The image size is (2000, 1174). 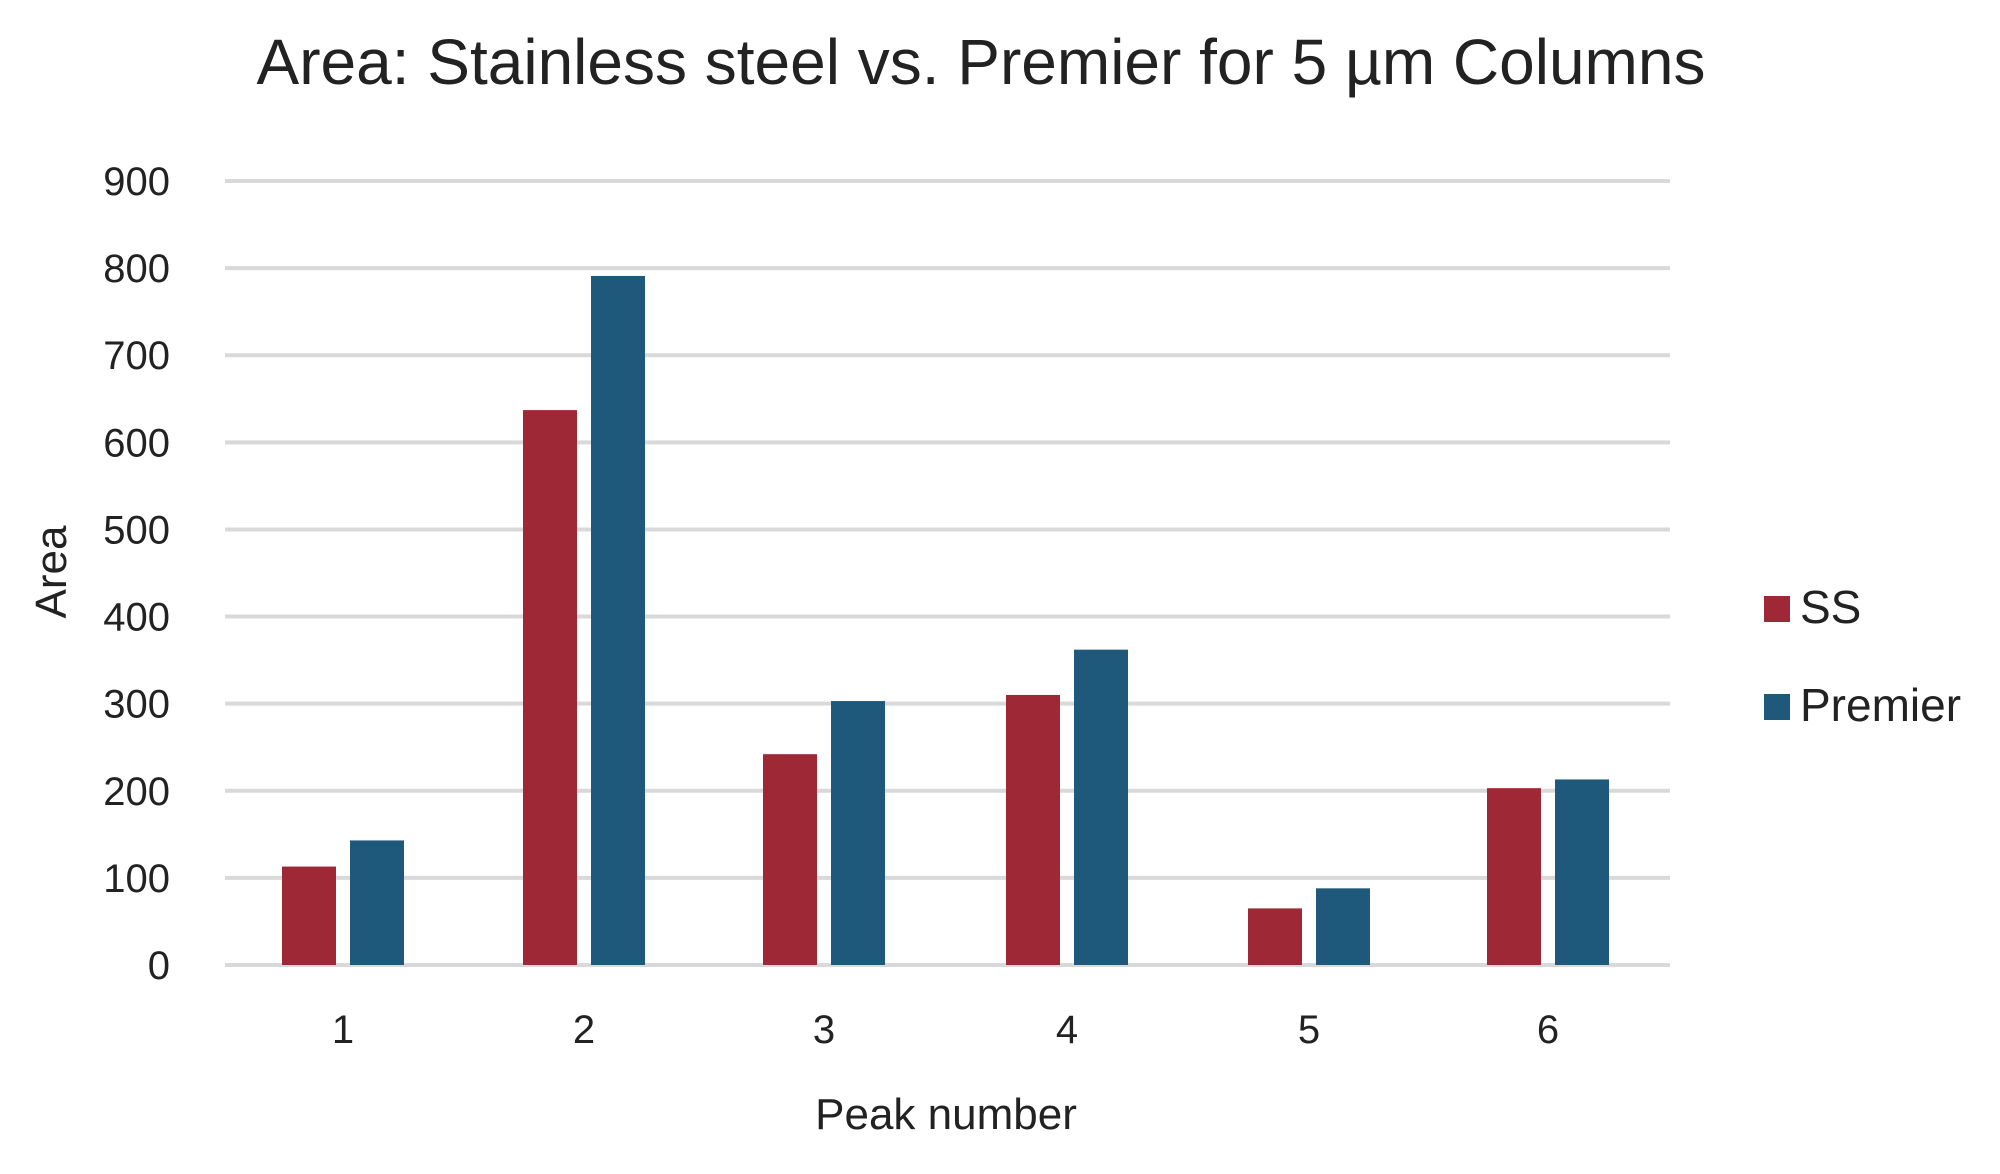 What do you see at coordinates (159, 966) in the screenshot?
I see `y-tick-label: 0` at bounding box center [159, 966].